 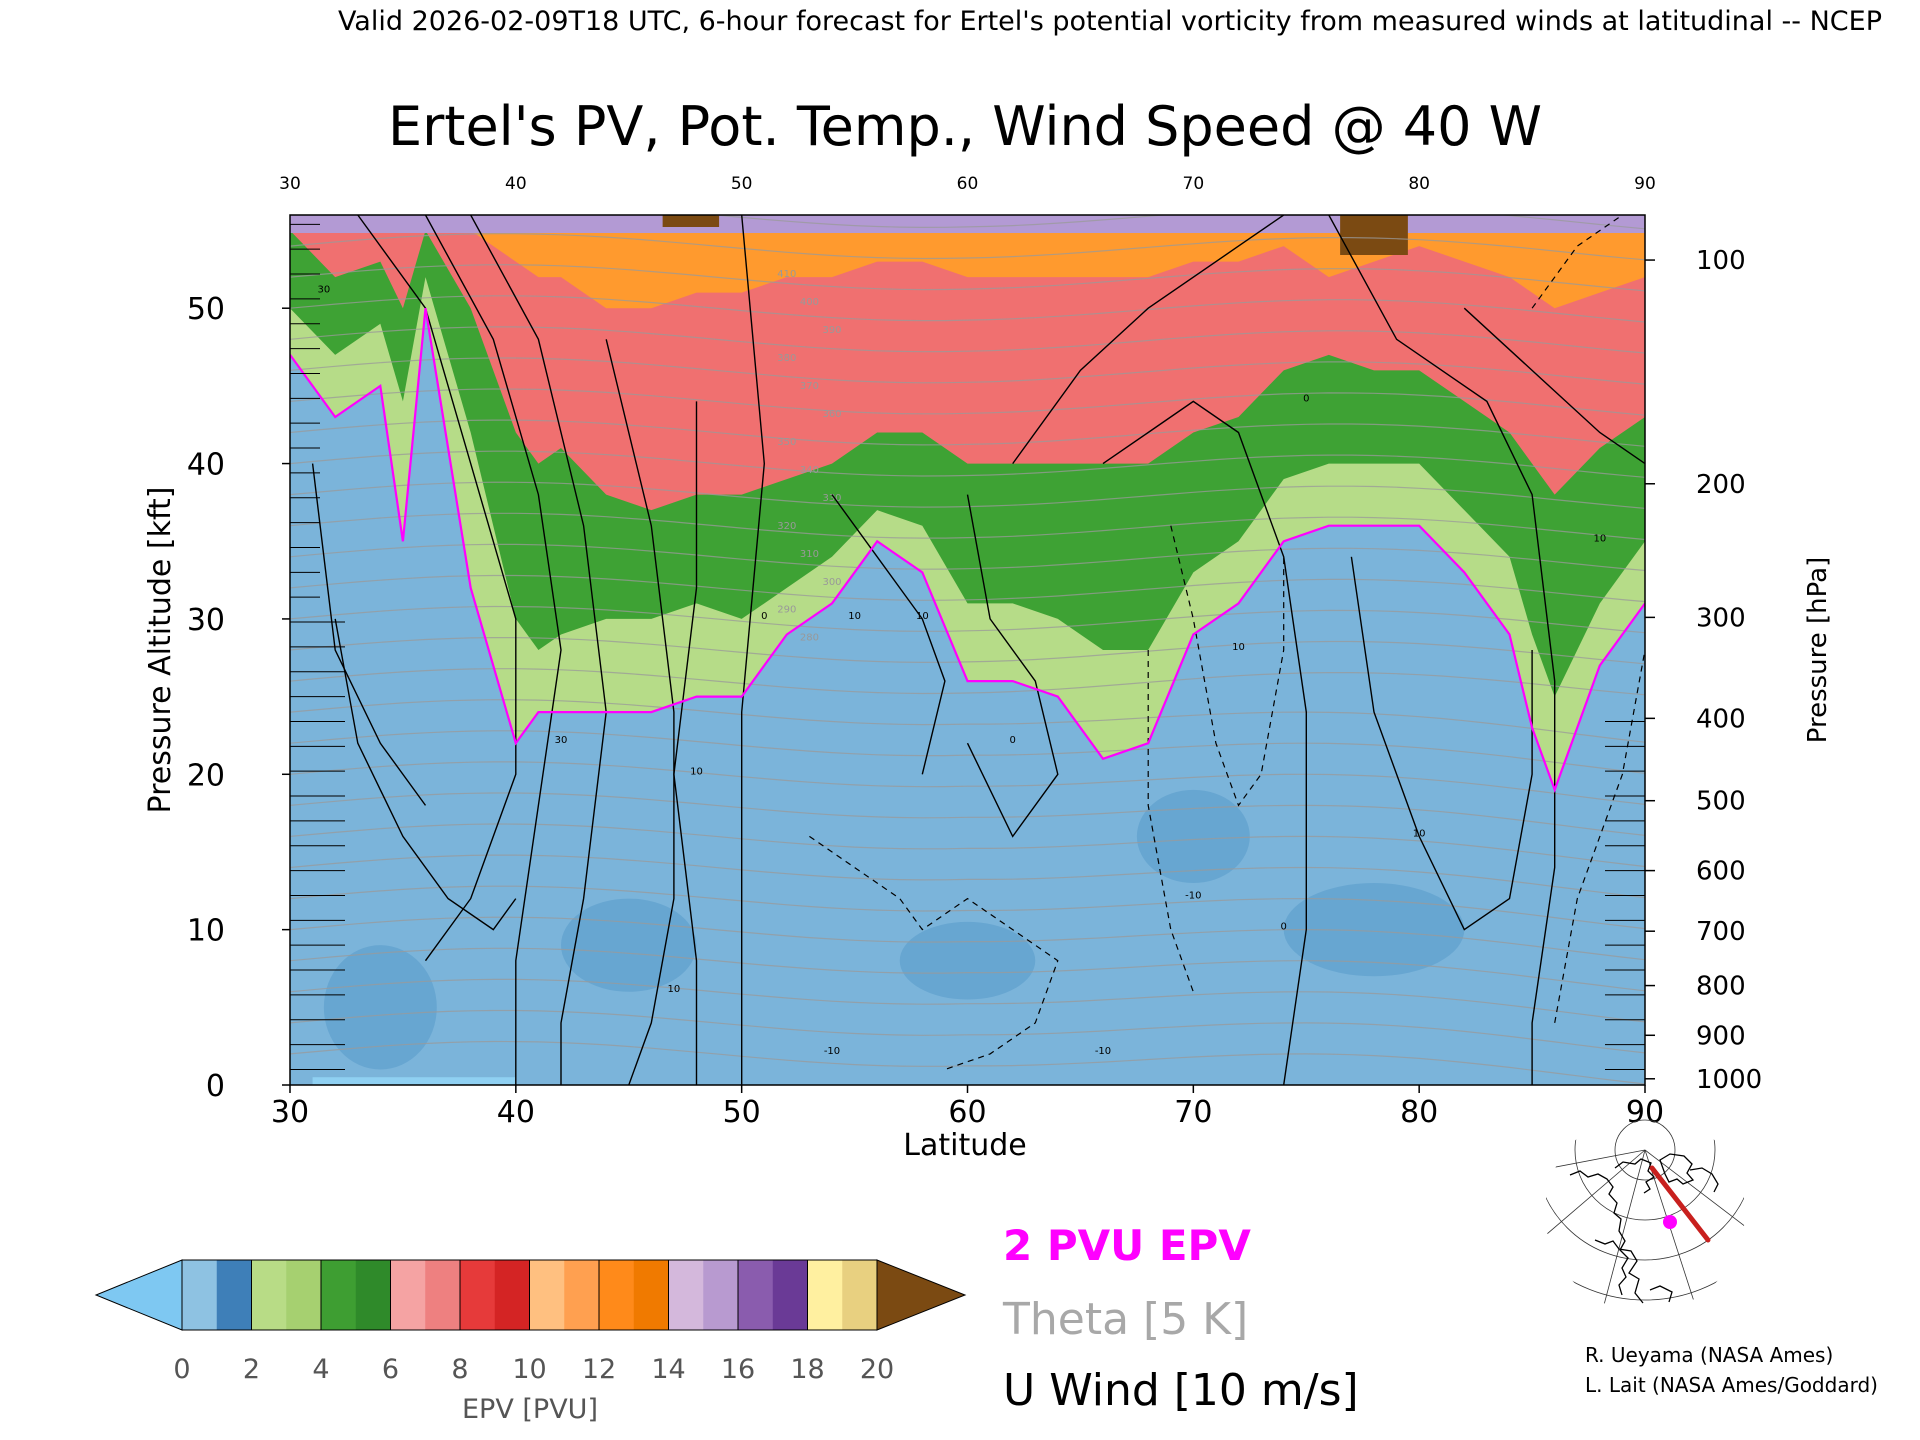 I want to click on x-top-tick-label: 30, so click(x=290, y=184).